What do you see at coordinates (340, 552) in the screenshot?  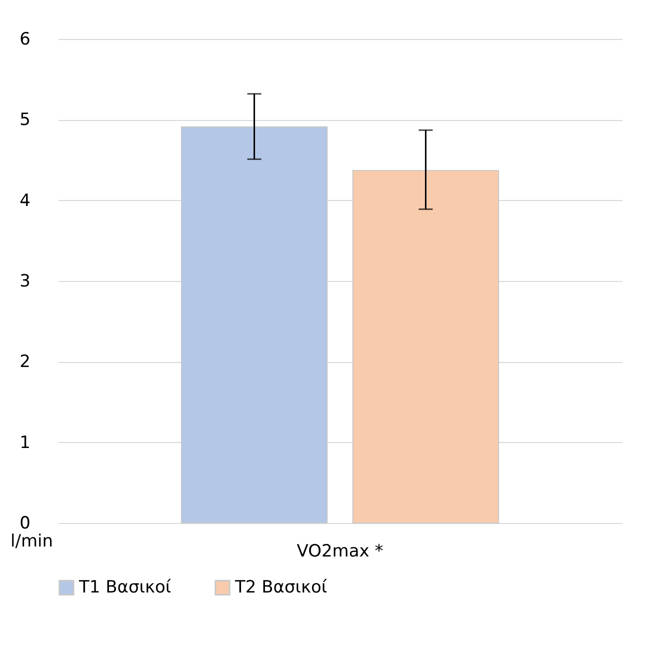 I see `x-tick-label: VO2max *` at bounding box center [340, 552].